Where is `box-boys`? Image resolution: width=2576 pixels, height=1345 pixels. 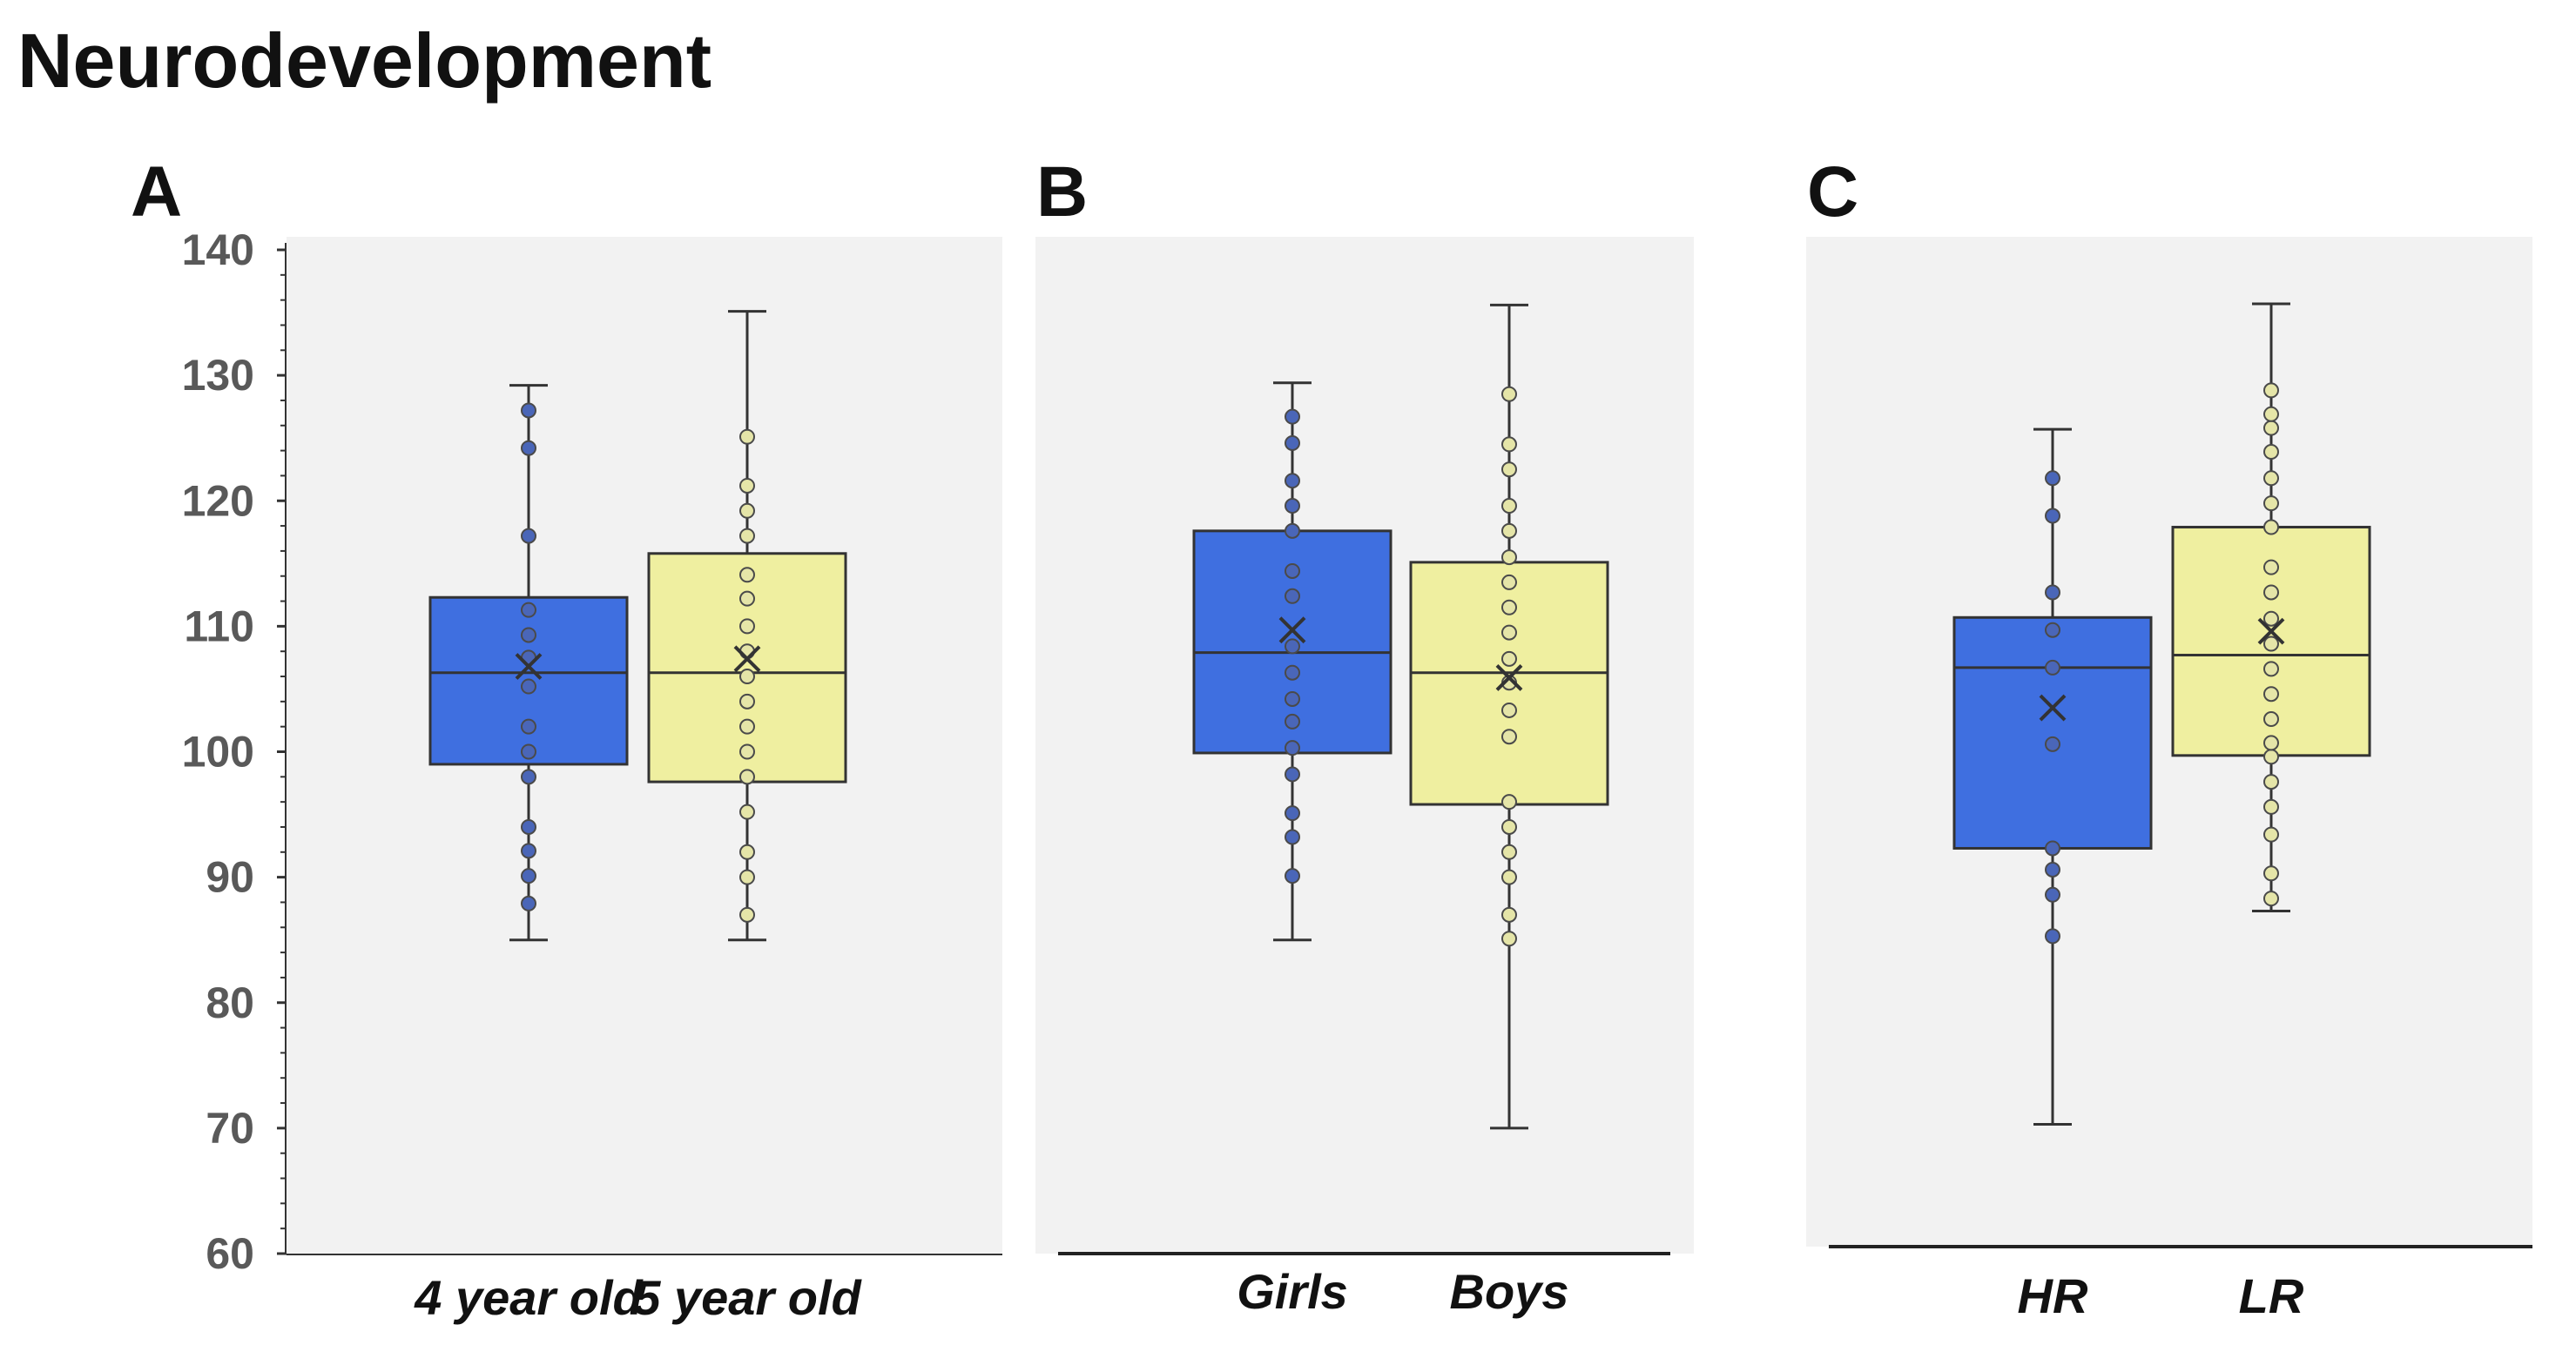 box-boys is located at coordinates (1509, 716).